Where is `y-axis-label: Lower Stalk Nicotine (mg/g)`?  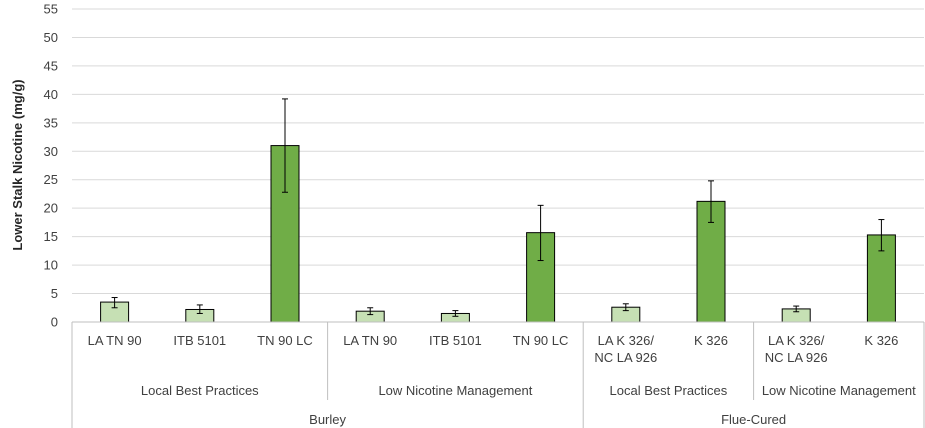 y-axis-label: Lower Stalk Nicotine (mg/g) is located at coordinates (17, 164).